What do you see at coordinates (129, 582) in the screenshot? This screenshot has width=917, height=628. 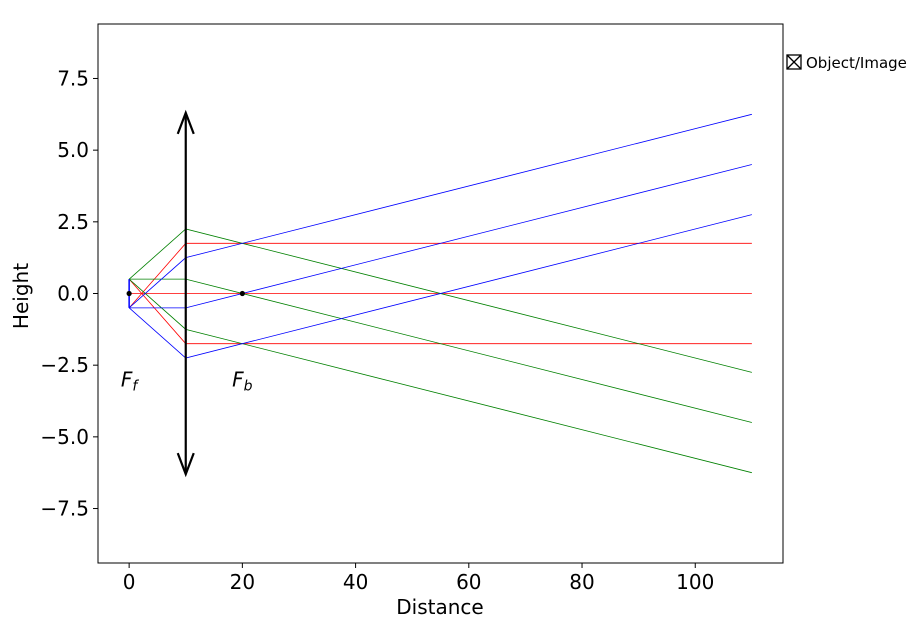 I see `x-tick-label: 0` at bounding box center [129, 582].